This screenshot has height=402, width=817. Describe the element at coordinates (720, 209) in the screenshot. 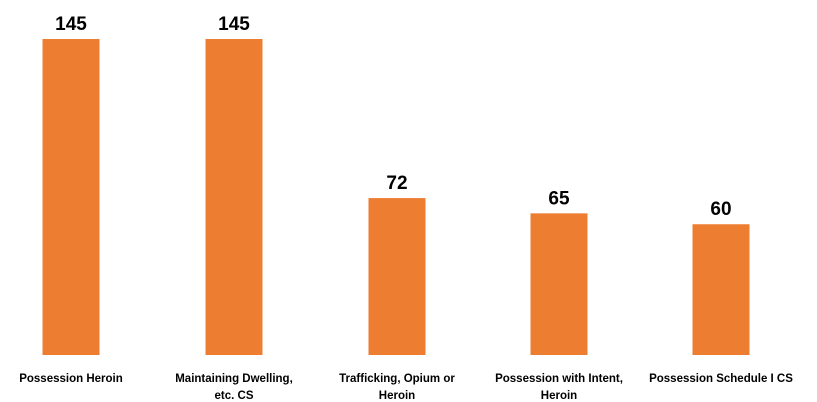

I see `data-label-5: 60` at that location.